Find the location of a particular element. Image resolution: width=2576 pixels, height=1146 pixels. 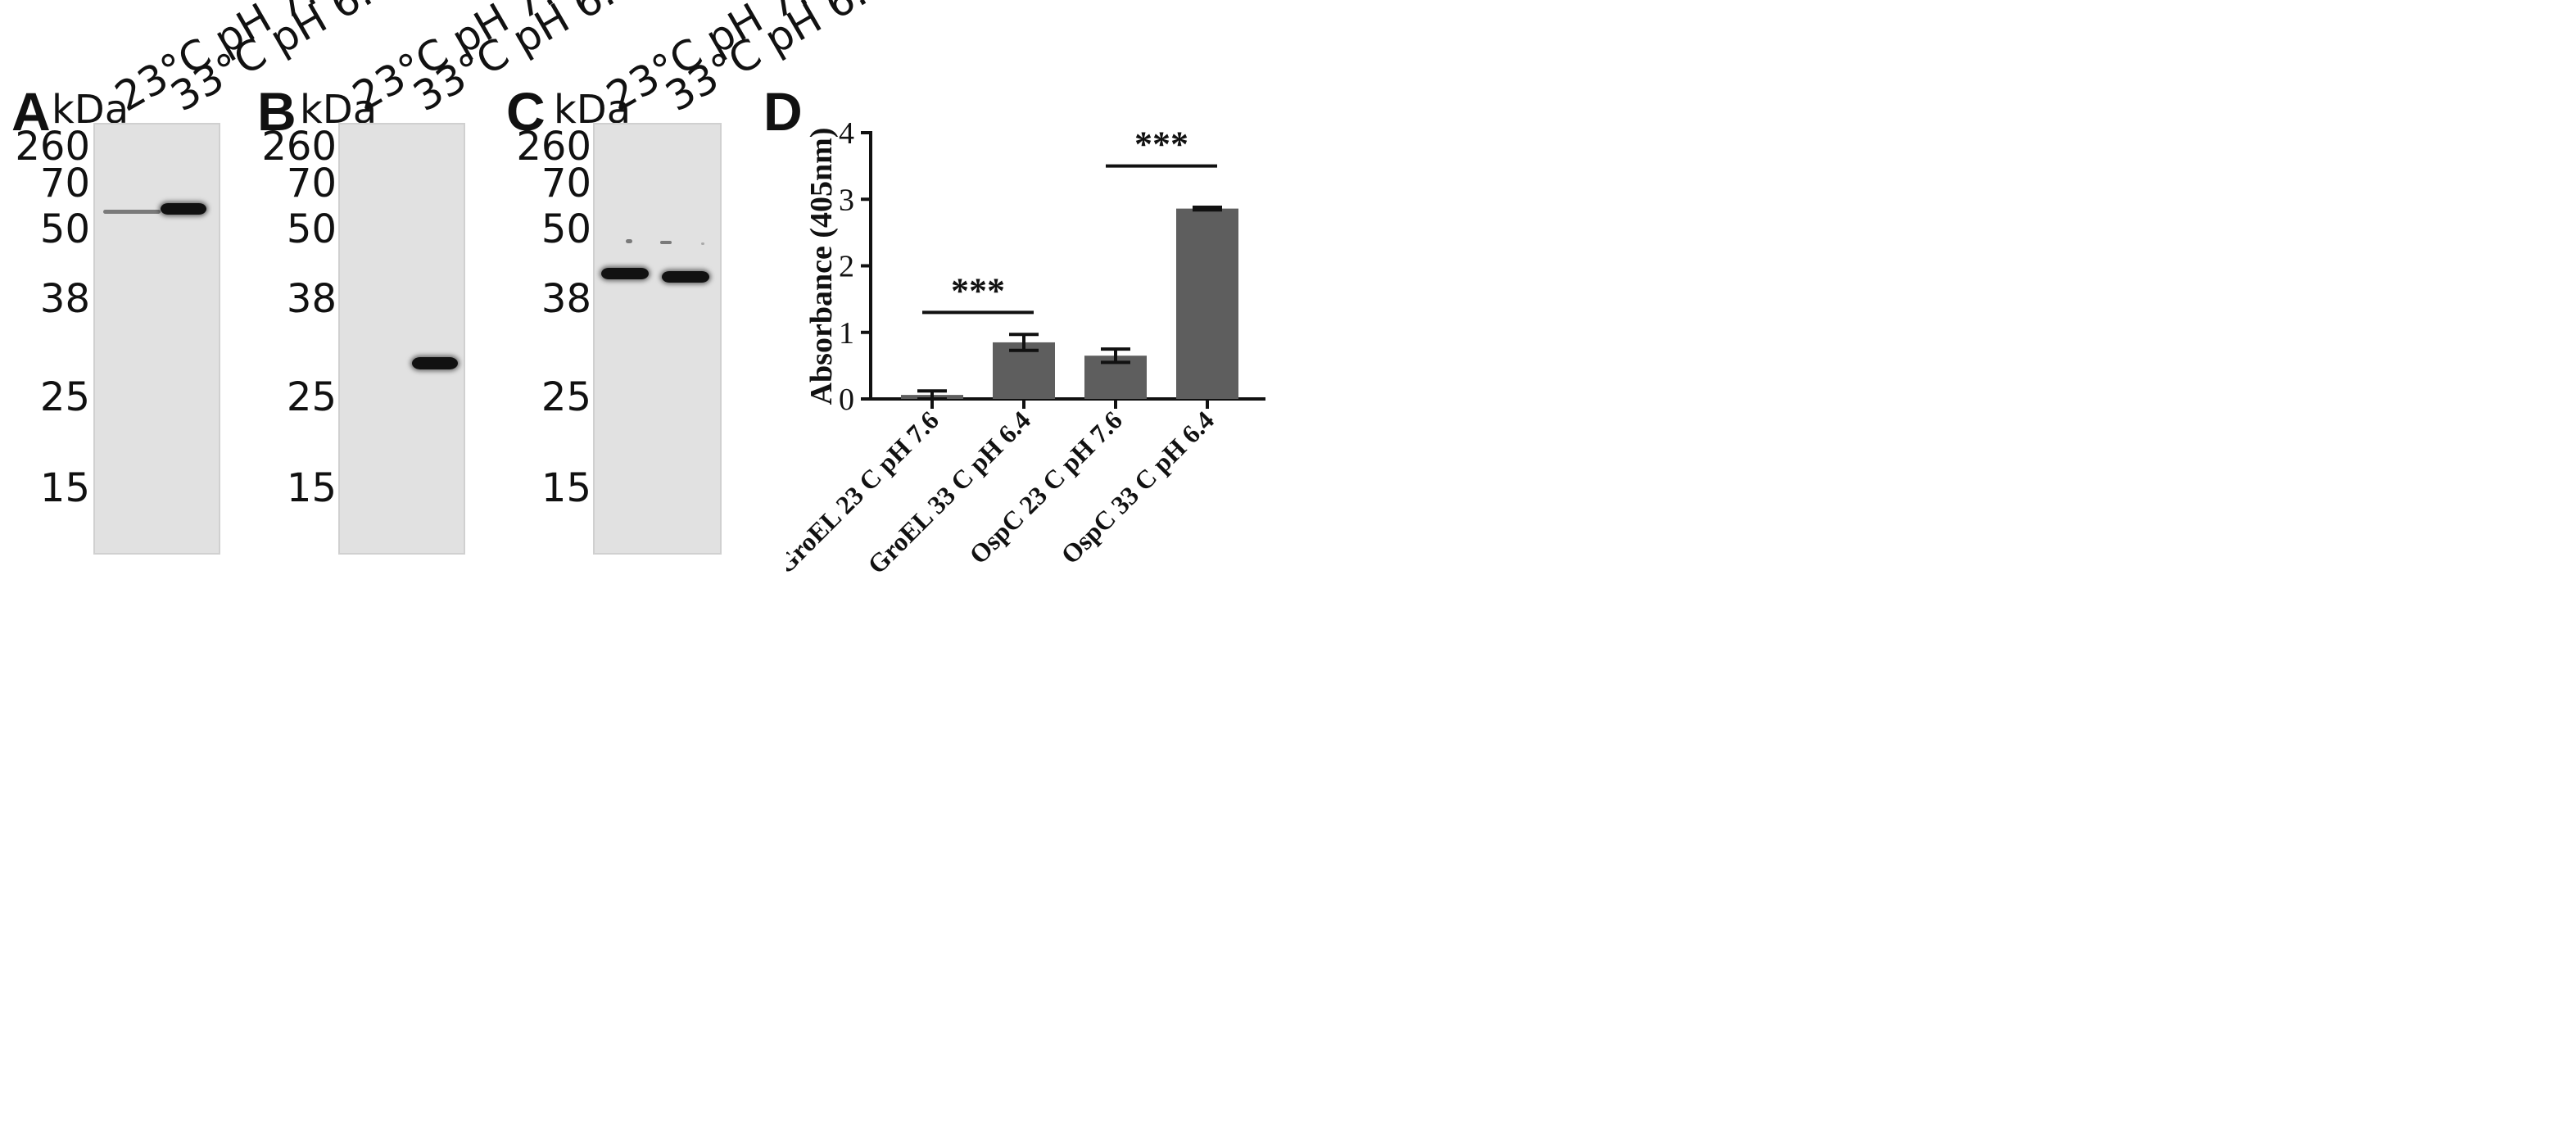

panel-a-marker-15: 15 is located at coordinates (64, 488).